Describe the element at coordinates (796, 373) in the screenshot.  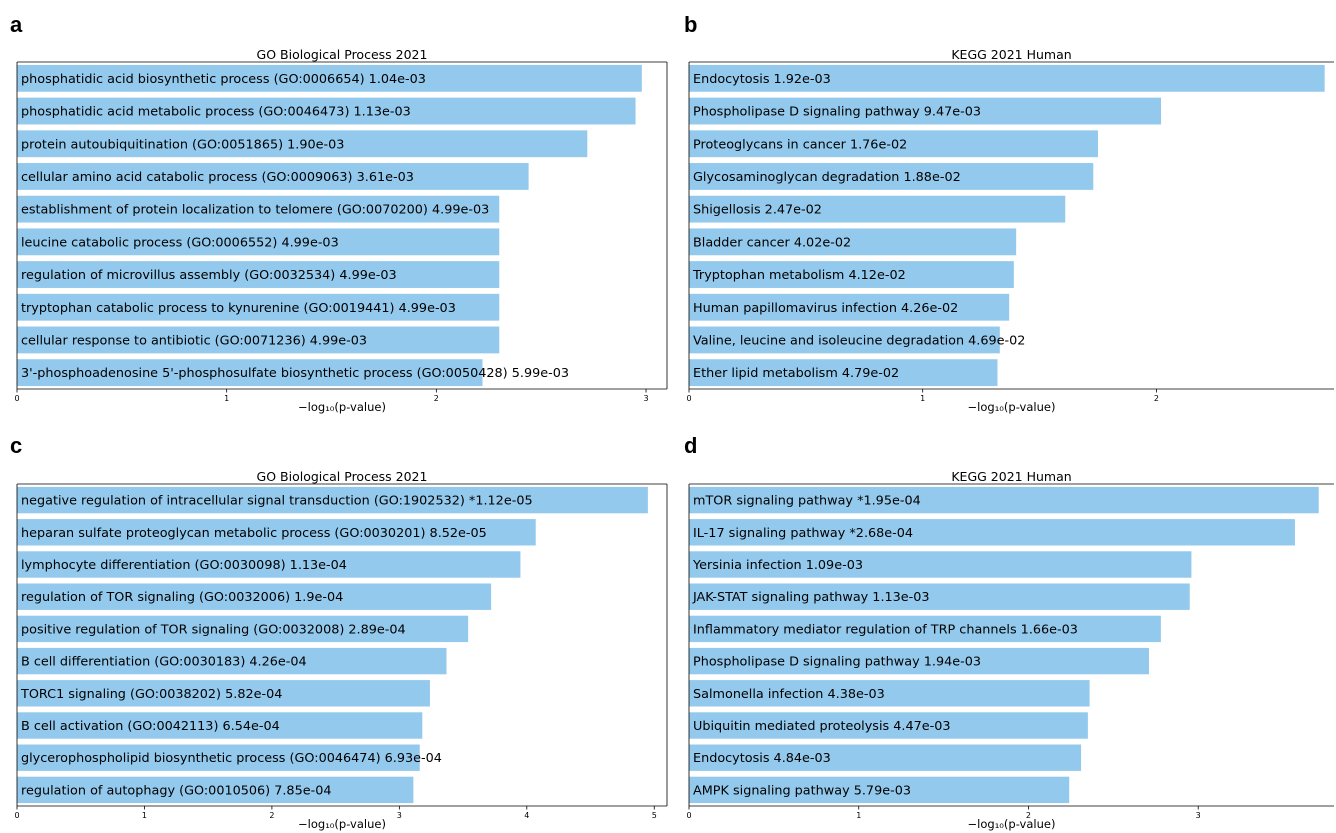
I see `bar-label: Ether lipid metabolism 4.79e-02` at that location.